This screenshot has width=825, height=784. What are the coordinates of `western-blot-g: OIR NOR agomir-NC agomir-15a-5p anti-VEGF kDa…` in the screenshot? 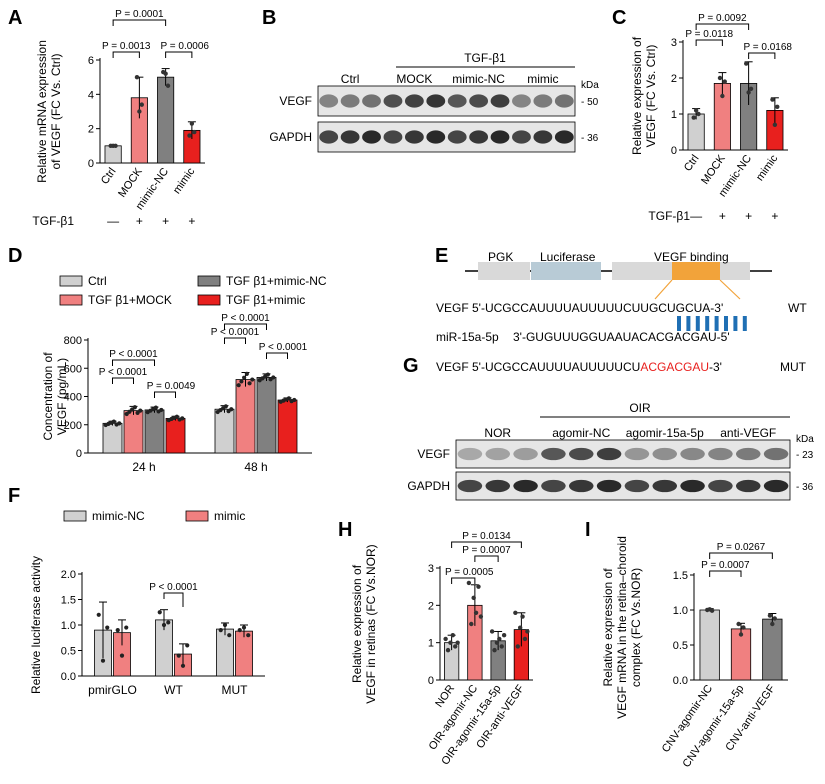 It's located at (610, 451).